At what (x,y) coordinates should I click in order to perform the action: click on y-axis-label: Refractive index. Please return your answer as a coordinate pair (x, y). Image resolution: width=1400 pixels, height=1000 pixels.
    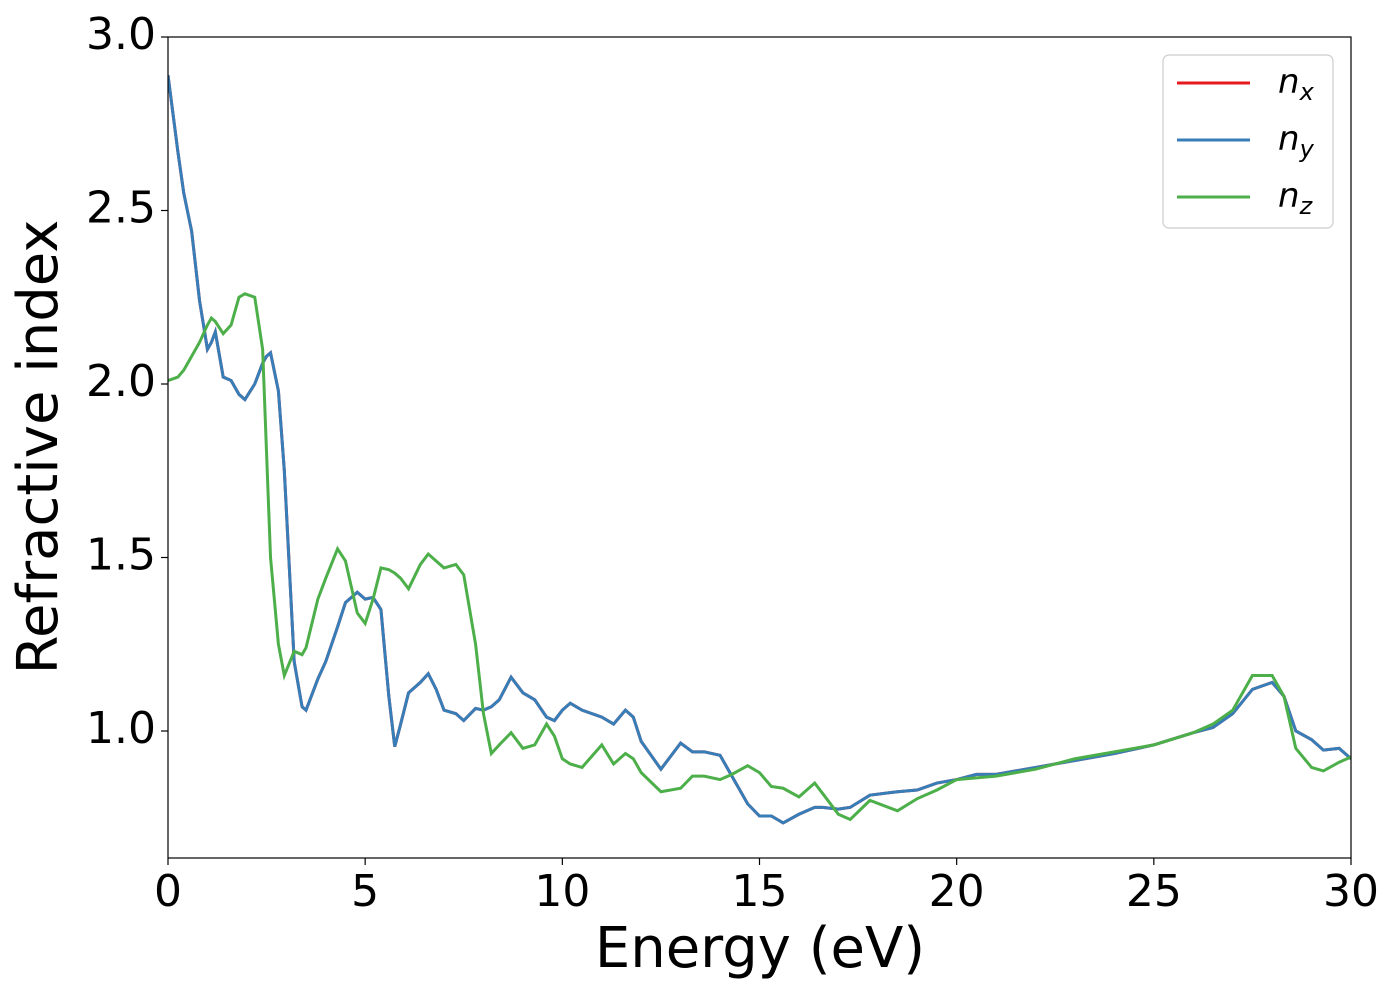
    Looking at the image, I should click on (38, 447).